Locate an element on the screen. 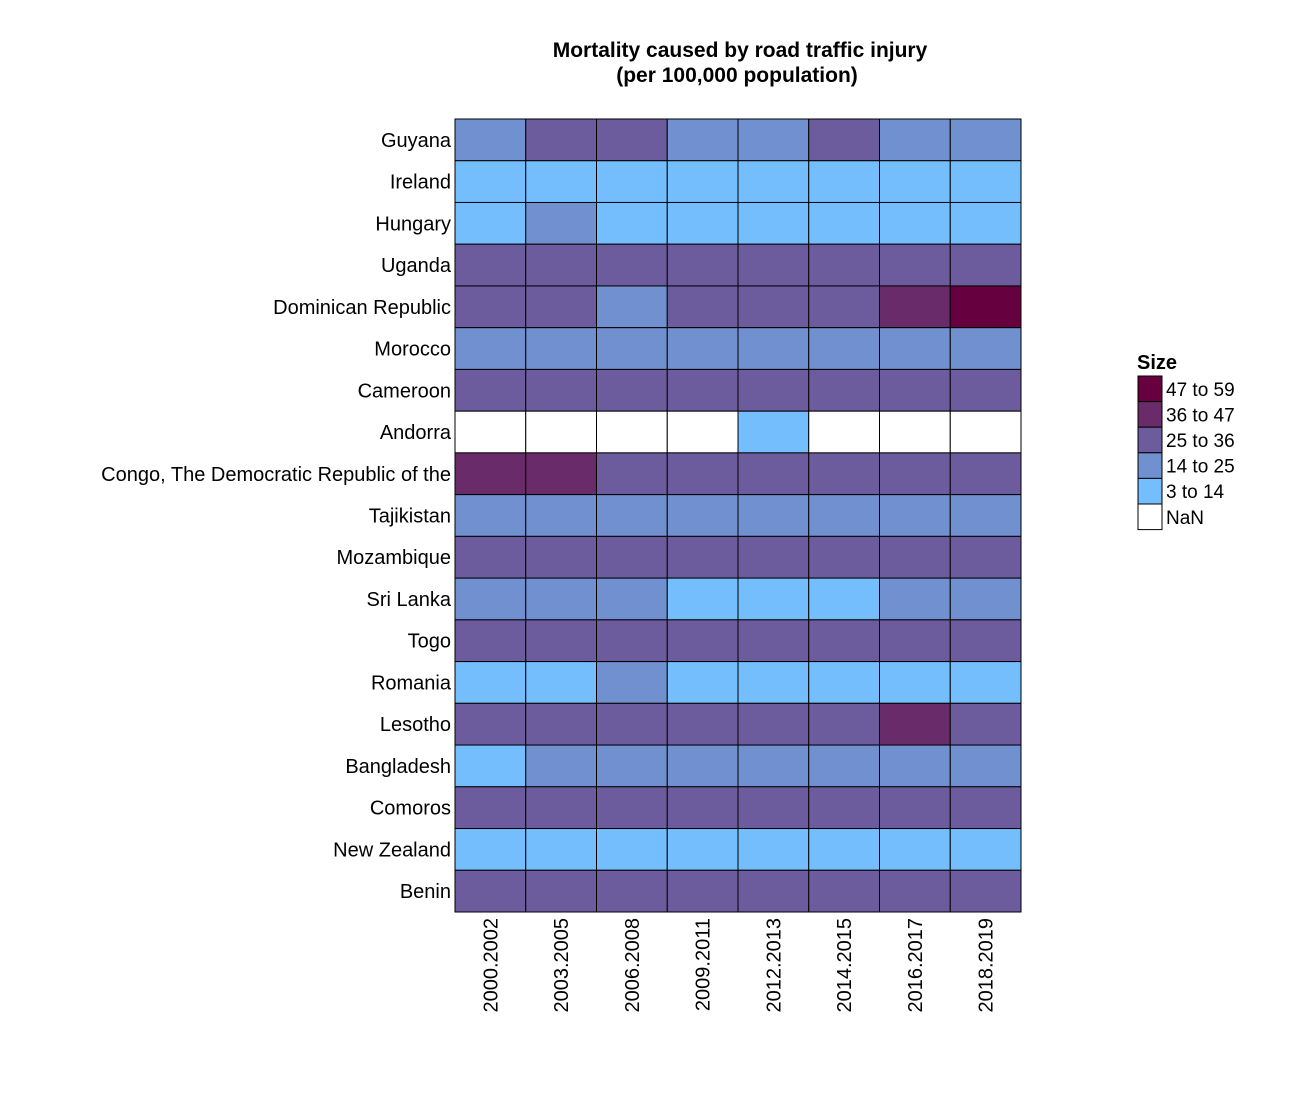 Image resolution: width=1300 pixels, height=1100 pixels. column-label: 2000.2002 is located at coordinates (491, 965).